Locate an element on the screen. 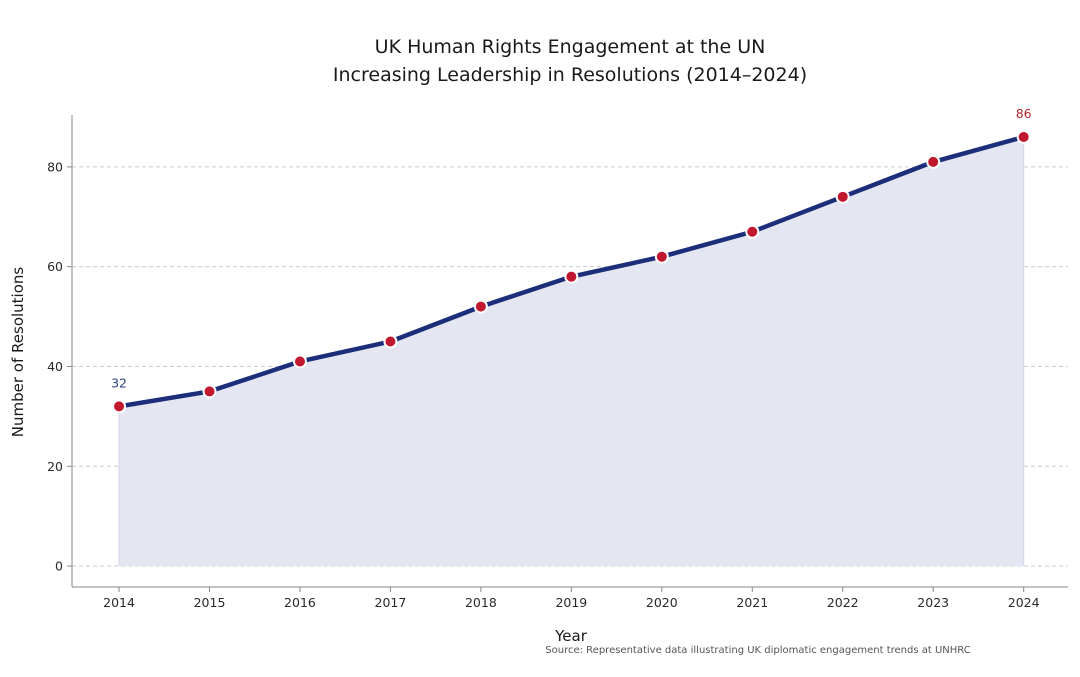 This screenshot has height=677, width=1080. x-tick-label-2017: 2017 is located at coordinates (391, 602).